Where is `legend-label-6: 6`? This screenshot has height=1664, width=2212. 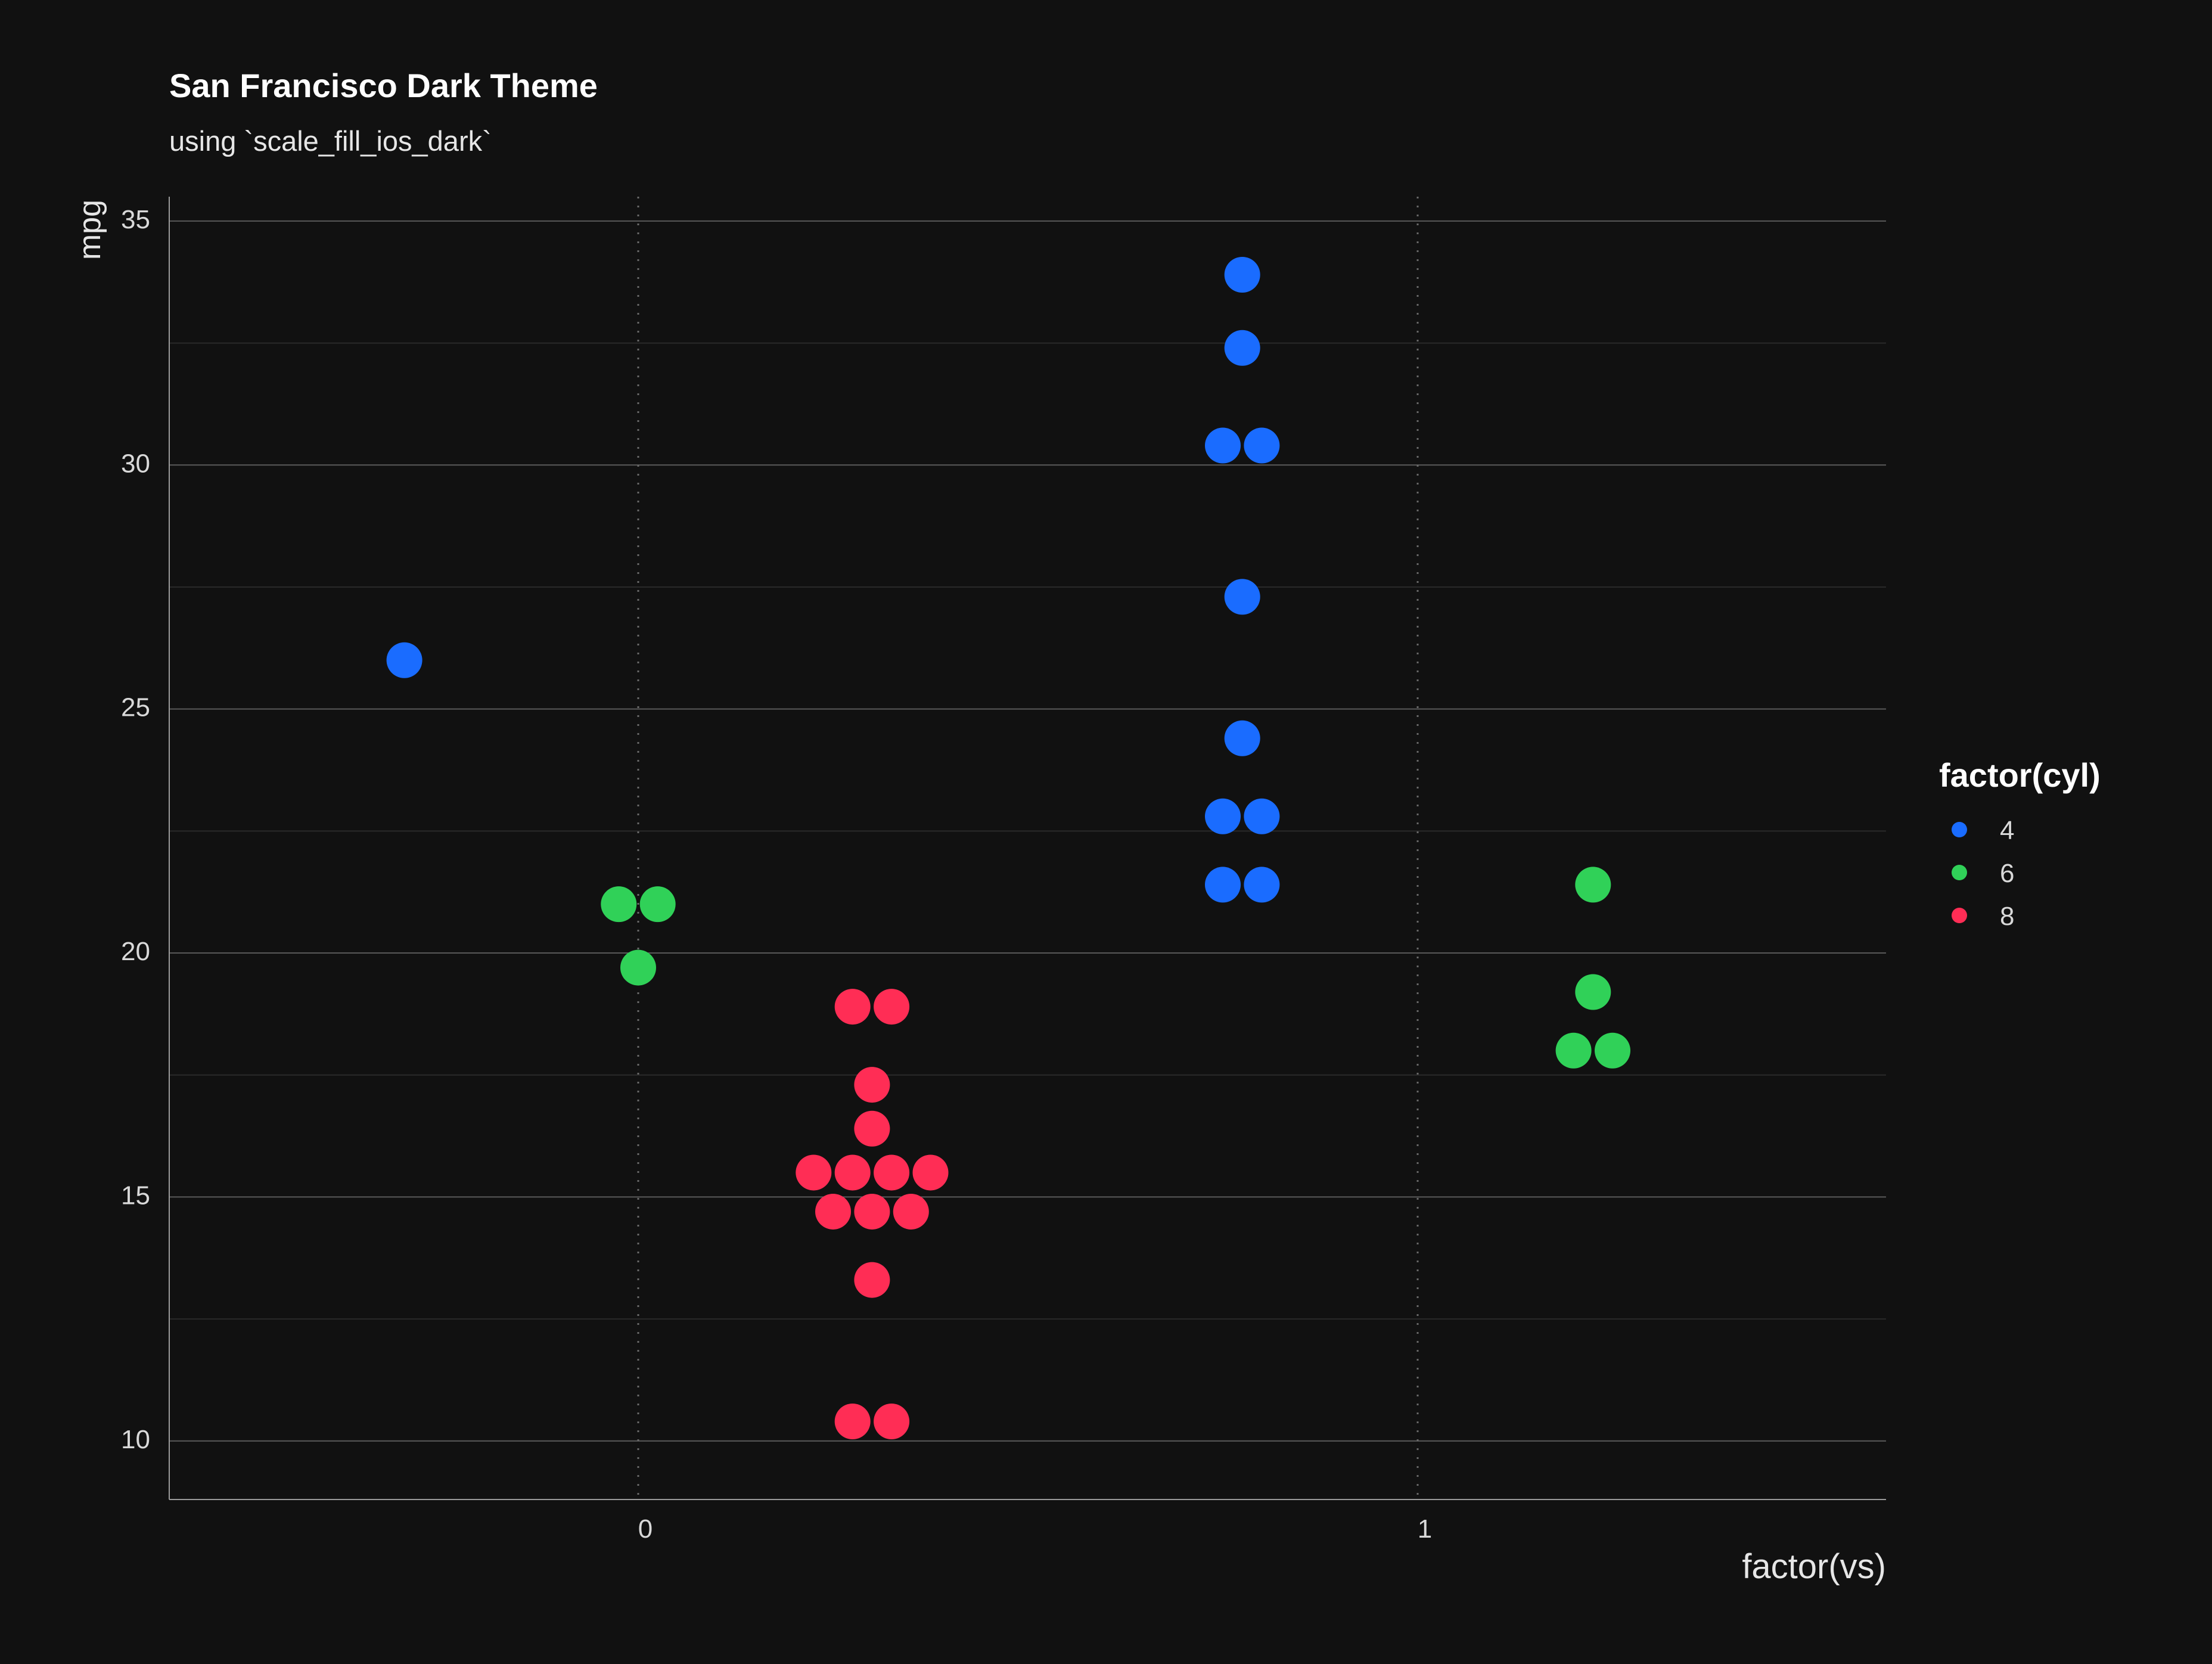
legend-label-6: 6 is located at coordinates (2007, 874).